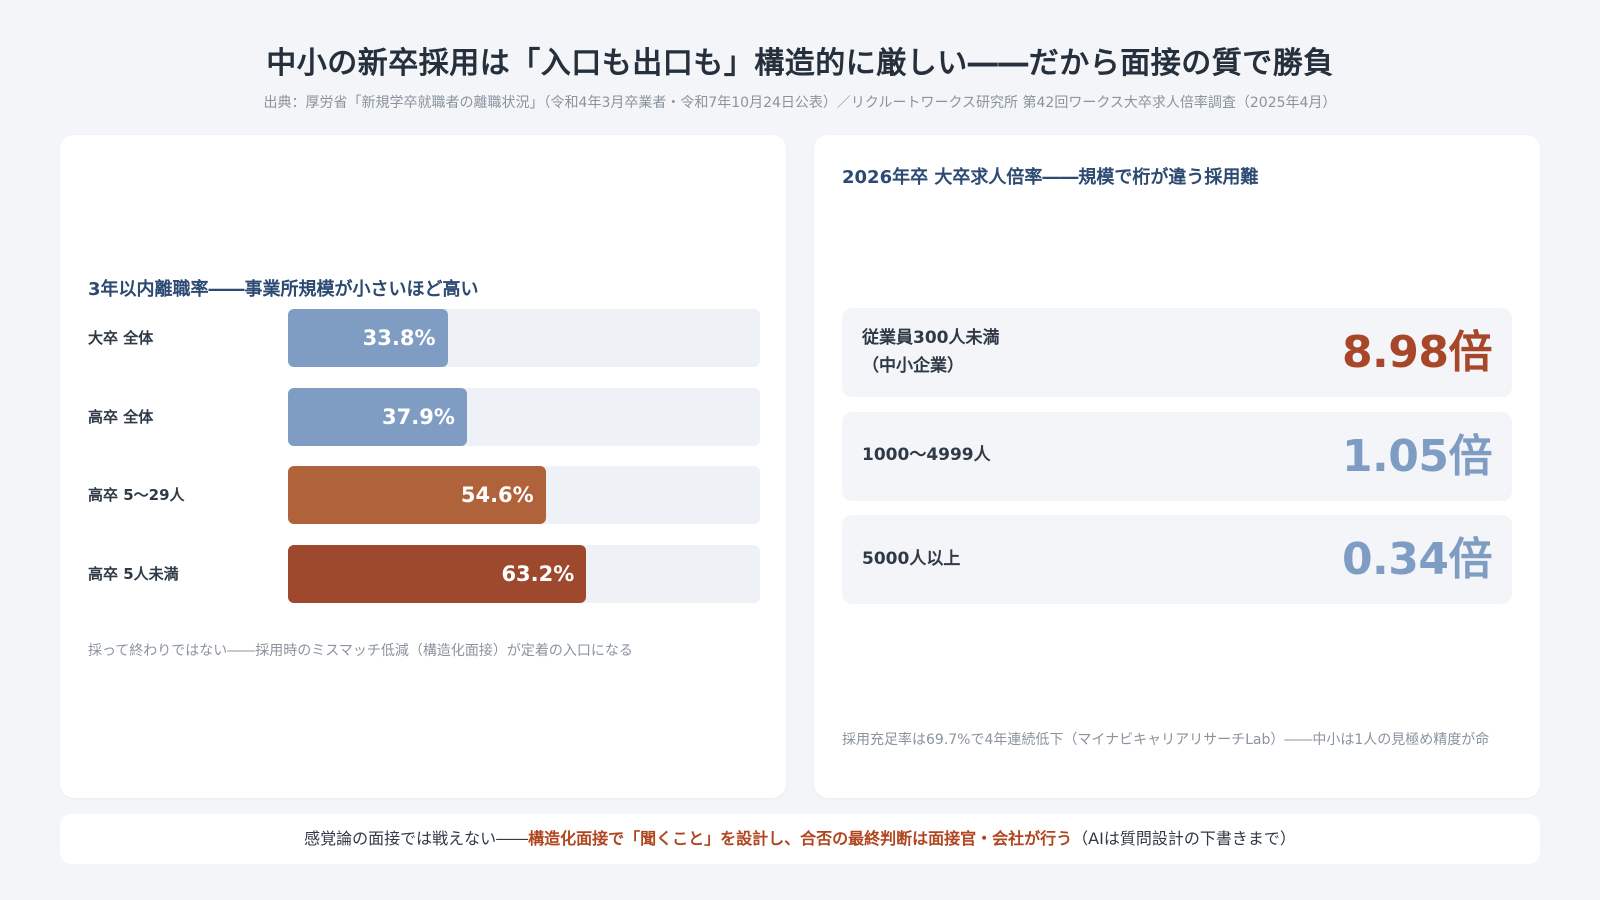 This screenshot has width=1600, height=900. I want to click on bar: 54.6%, so click(417, 495).